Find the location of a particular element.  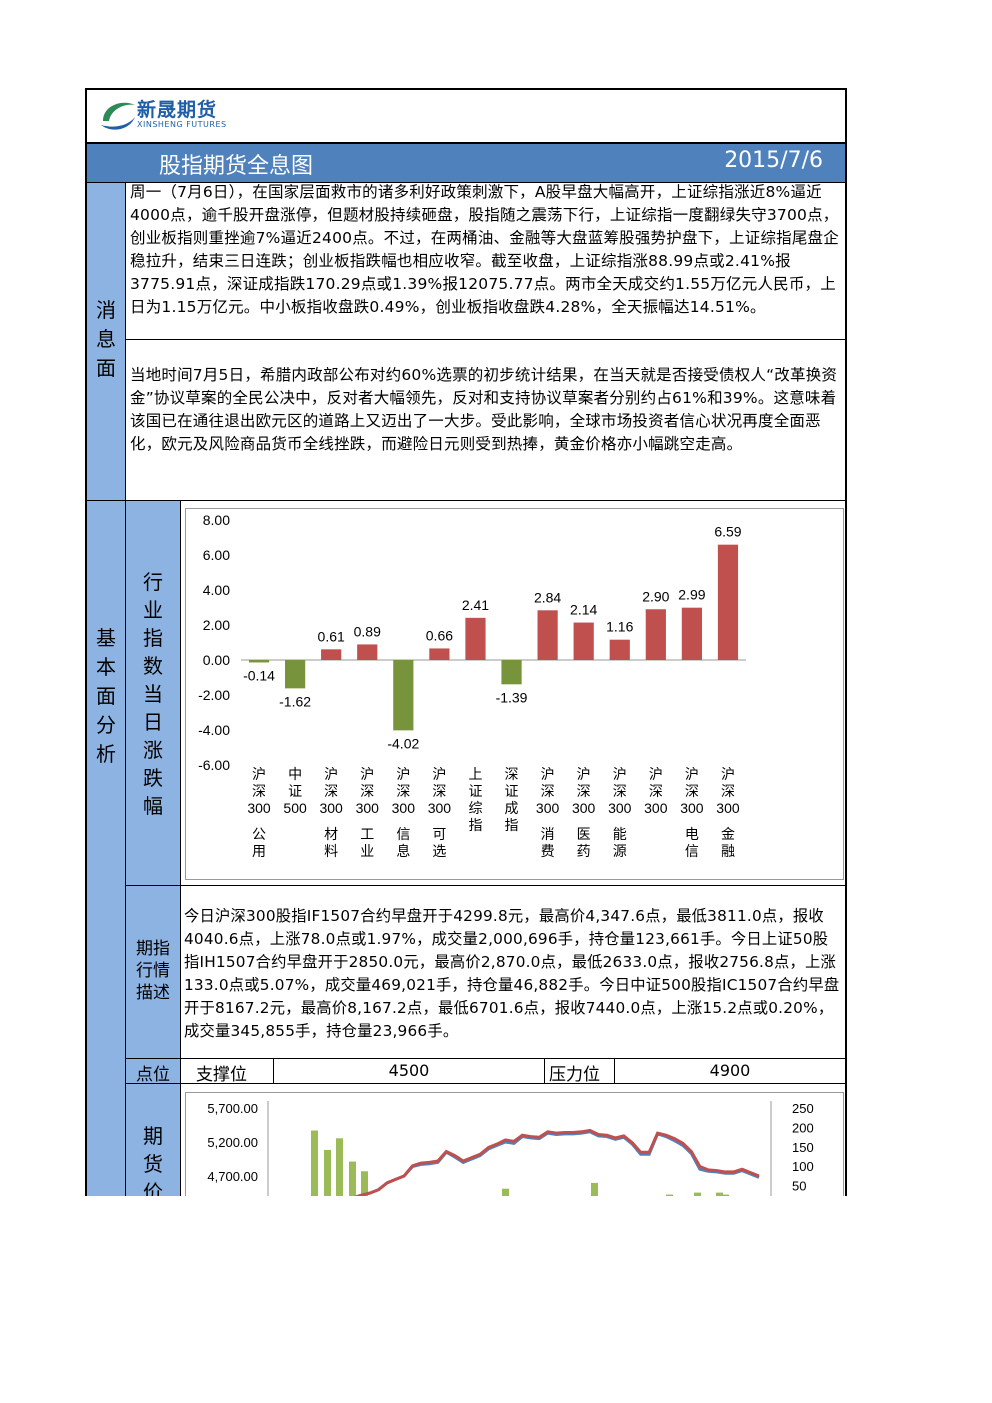

data-label: 2.90 is located at coordinates (655, 596).